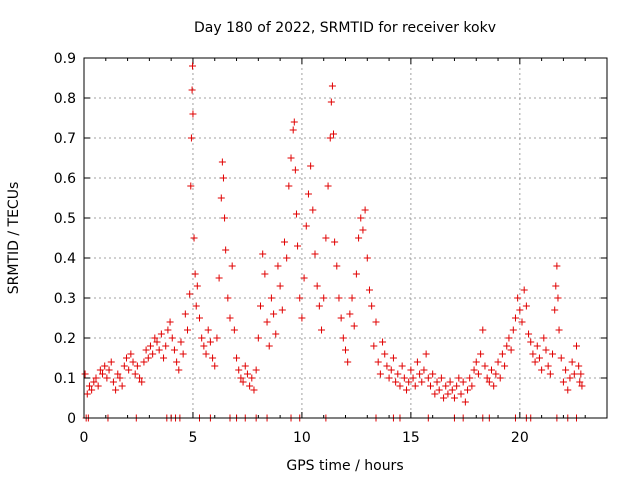 The width and height of the screenshot is (640, 480). Describe the element at coordinates (65, 259) in the screenshot. I see `y-tick-label: 0.4` at that location.